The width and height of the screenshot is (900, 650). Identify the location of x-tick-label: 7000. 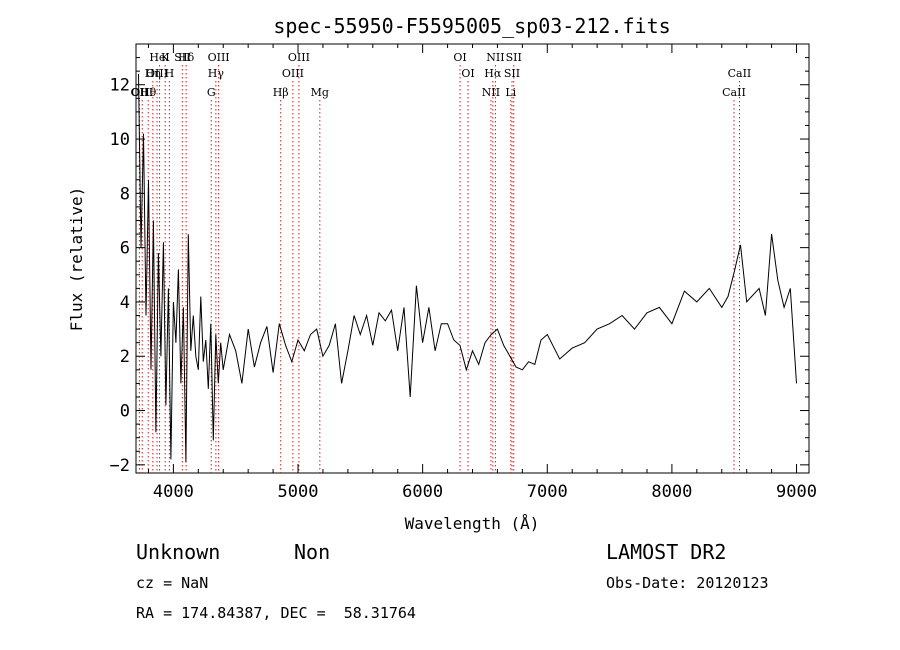
(547, 492).